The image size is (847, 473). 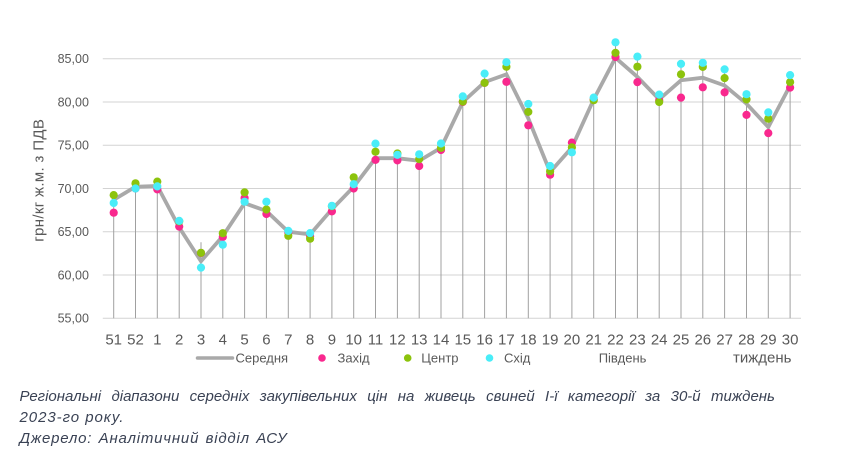 I want to click on svg-text: 23, so click(x=637, y=340).